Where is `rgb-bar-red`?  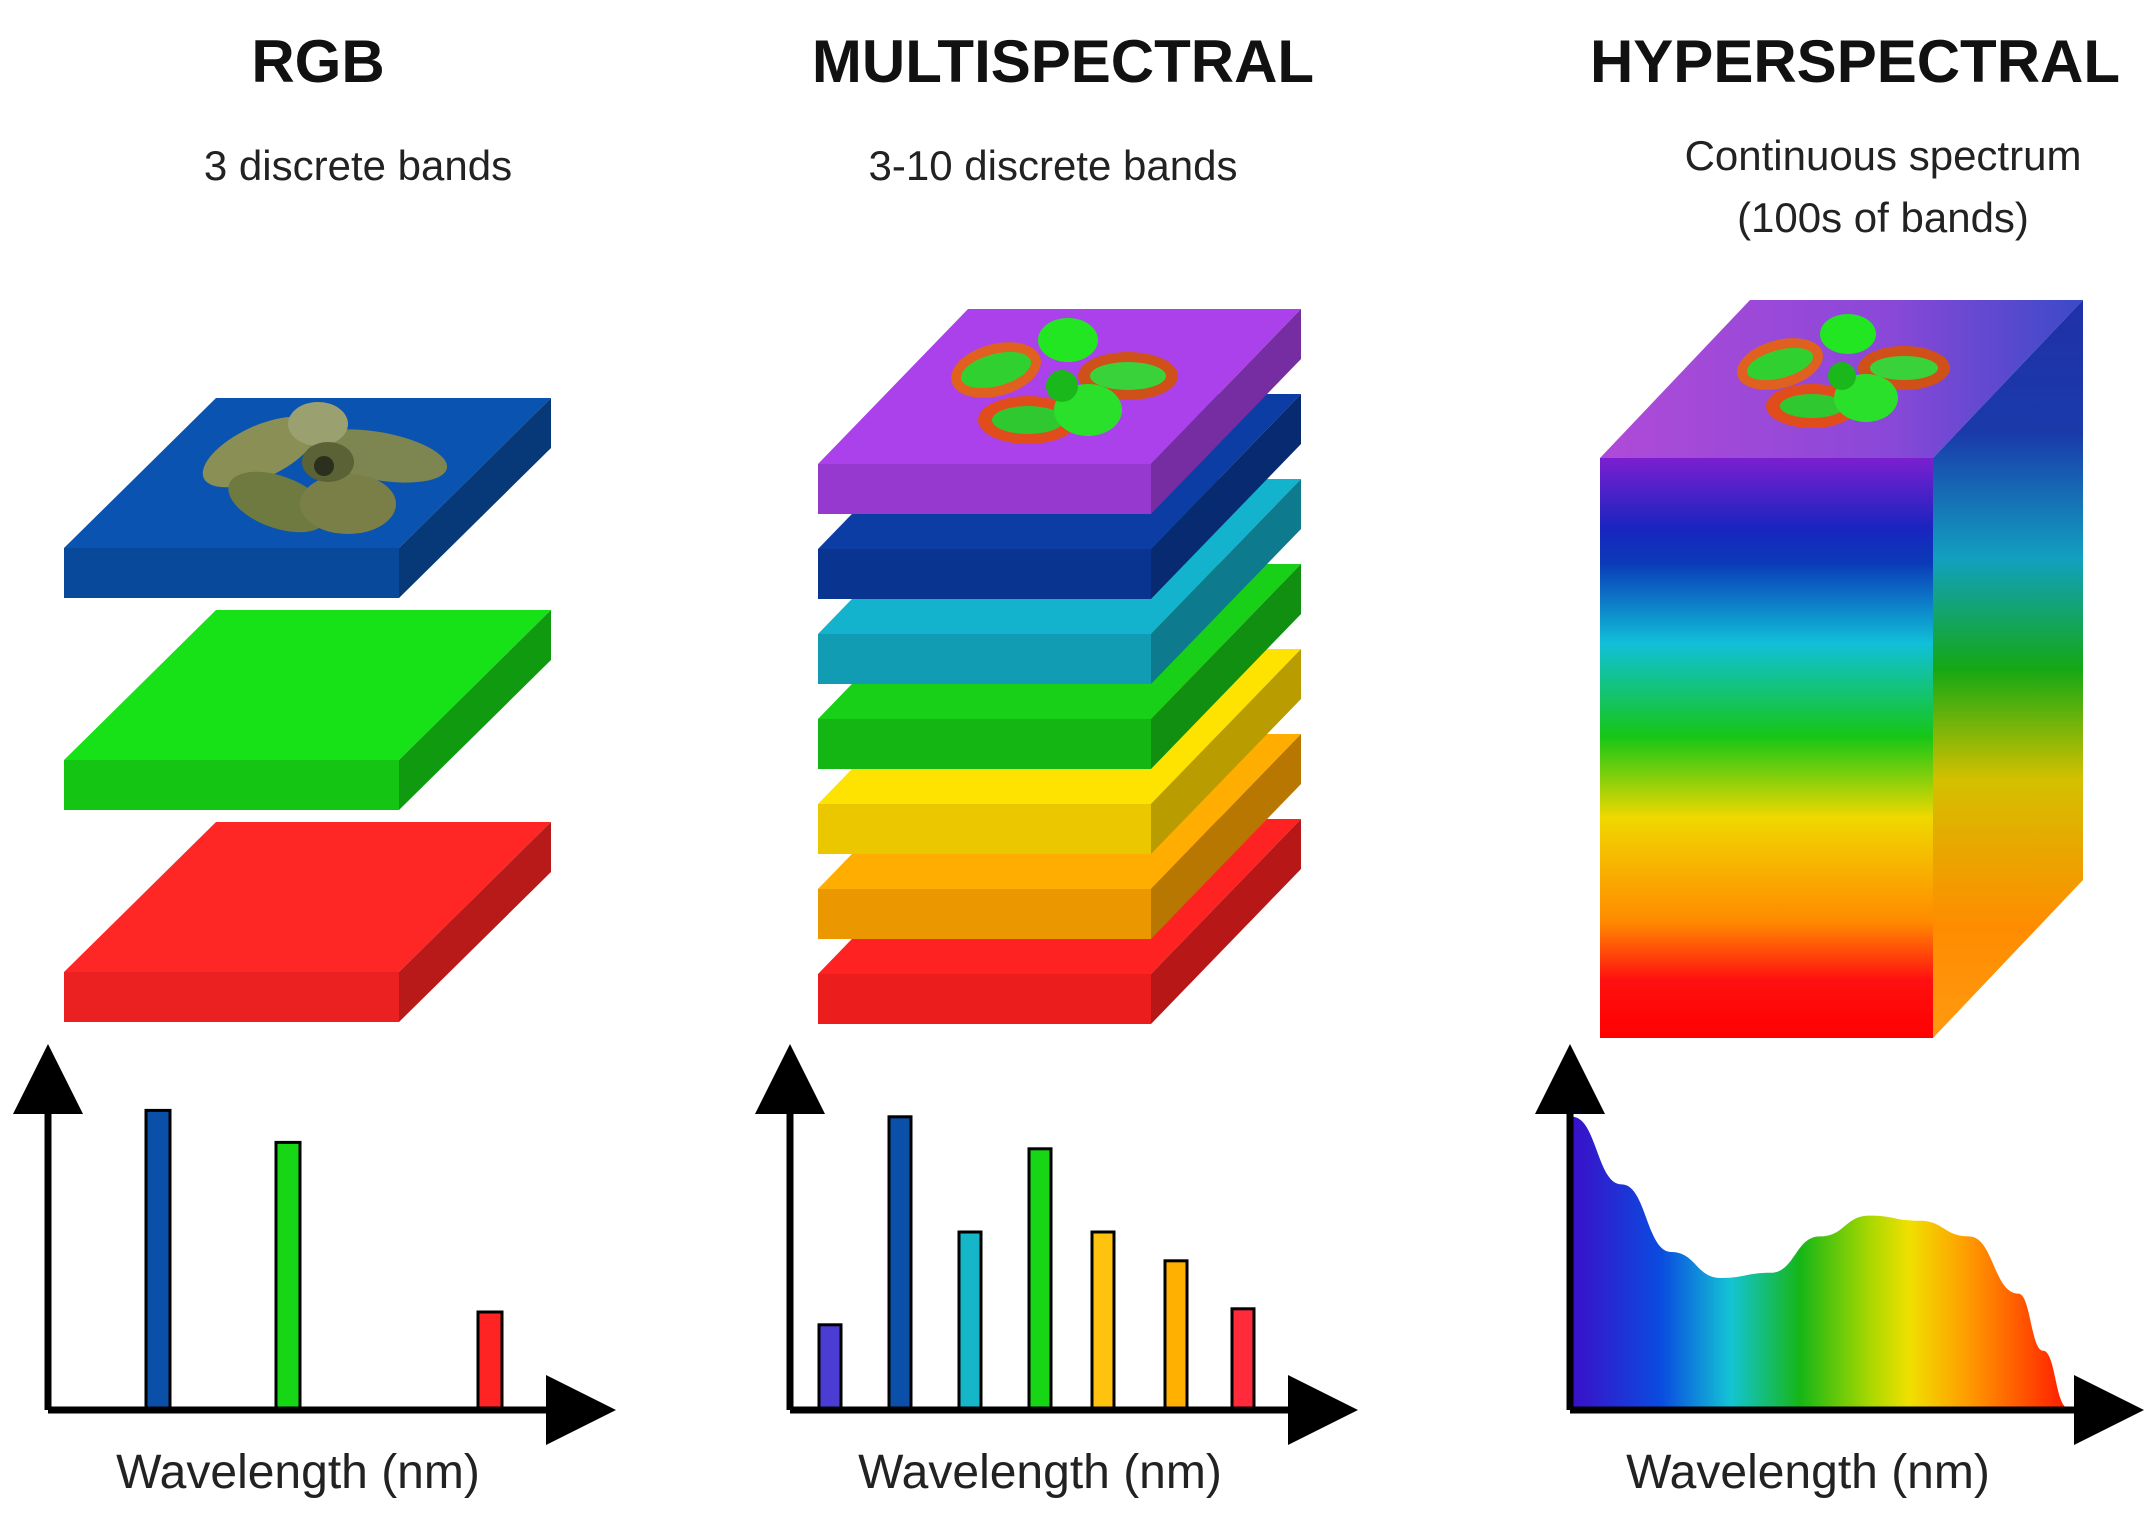 rgb-bar-red is located at coordinates (490, 1360).